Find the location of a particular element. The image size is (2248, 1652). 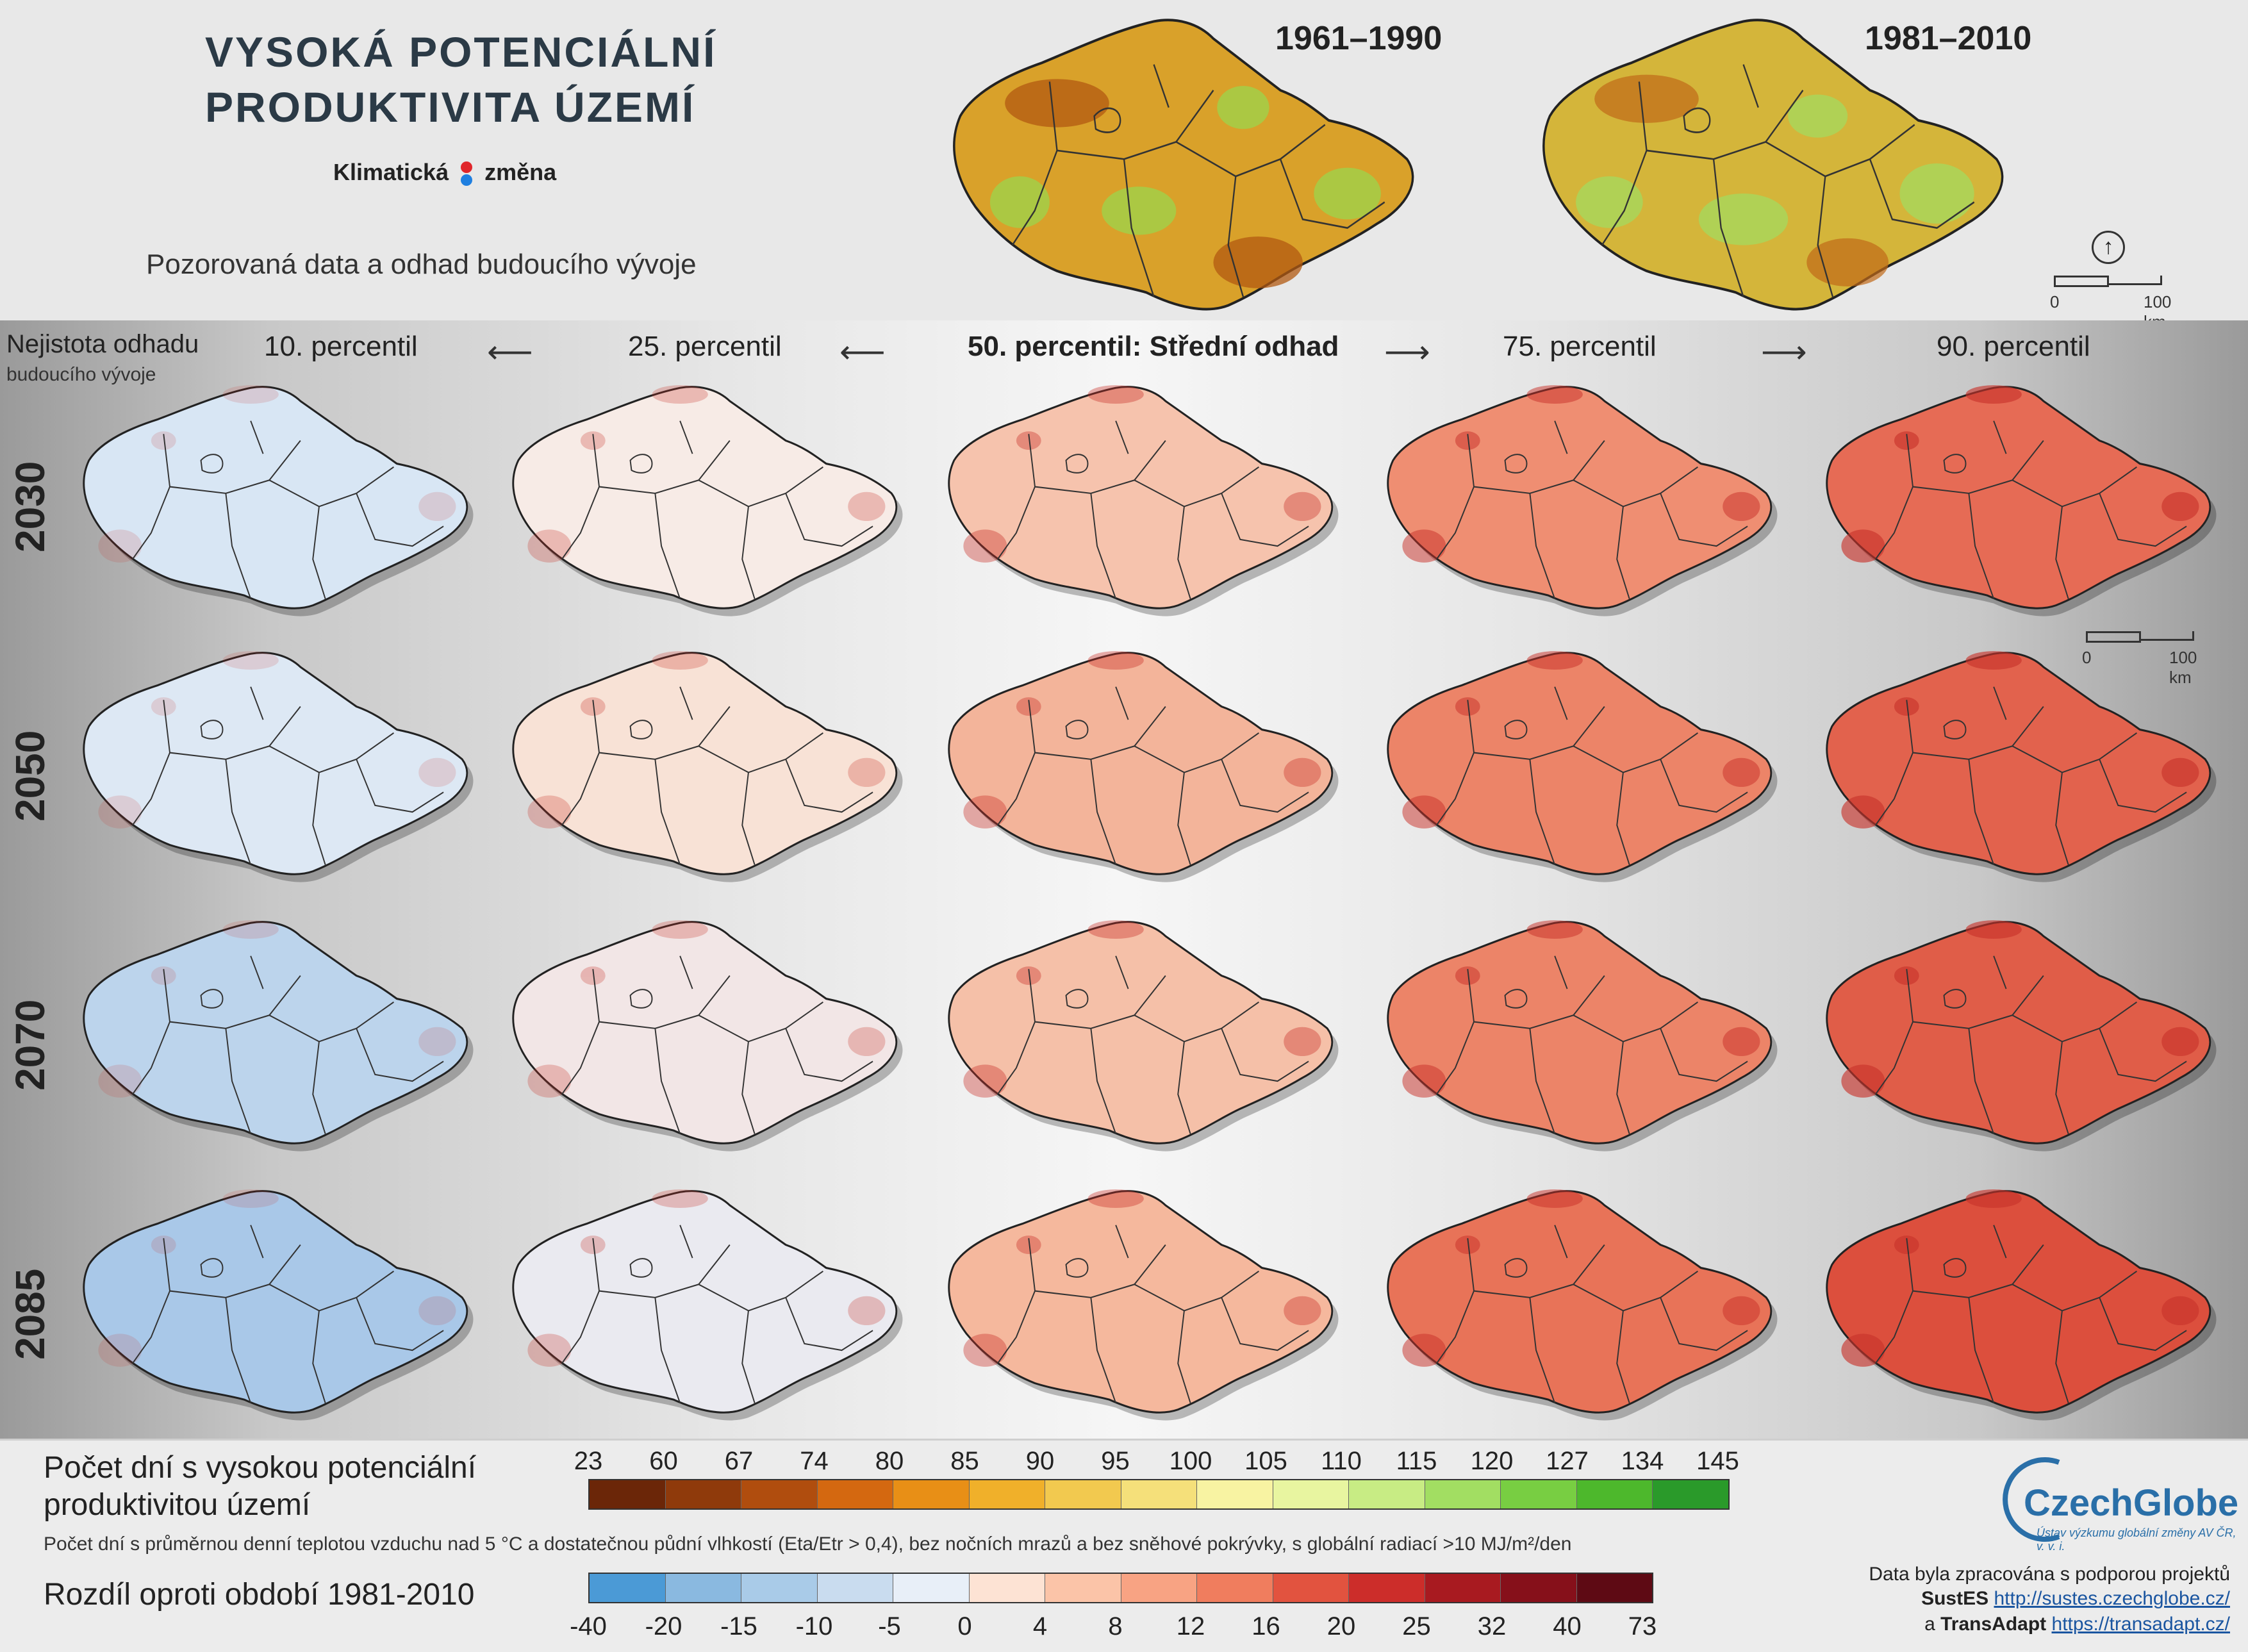

legend-title-days-line-1: Počet dní s vysokou potenciální is located at coordinates (260, 1468).